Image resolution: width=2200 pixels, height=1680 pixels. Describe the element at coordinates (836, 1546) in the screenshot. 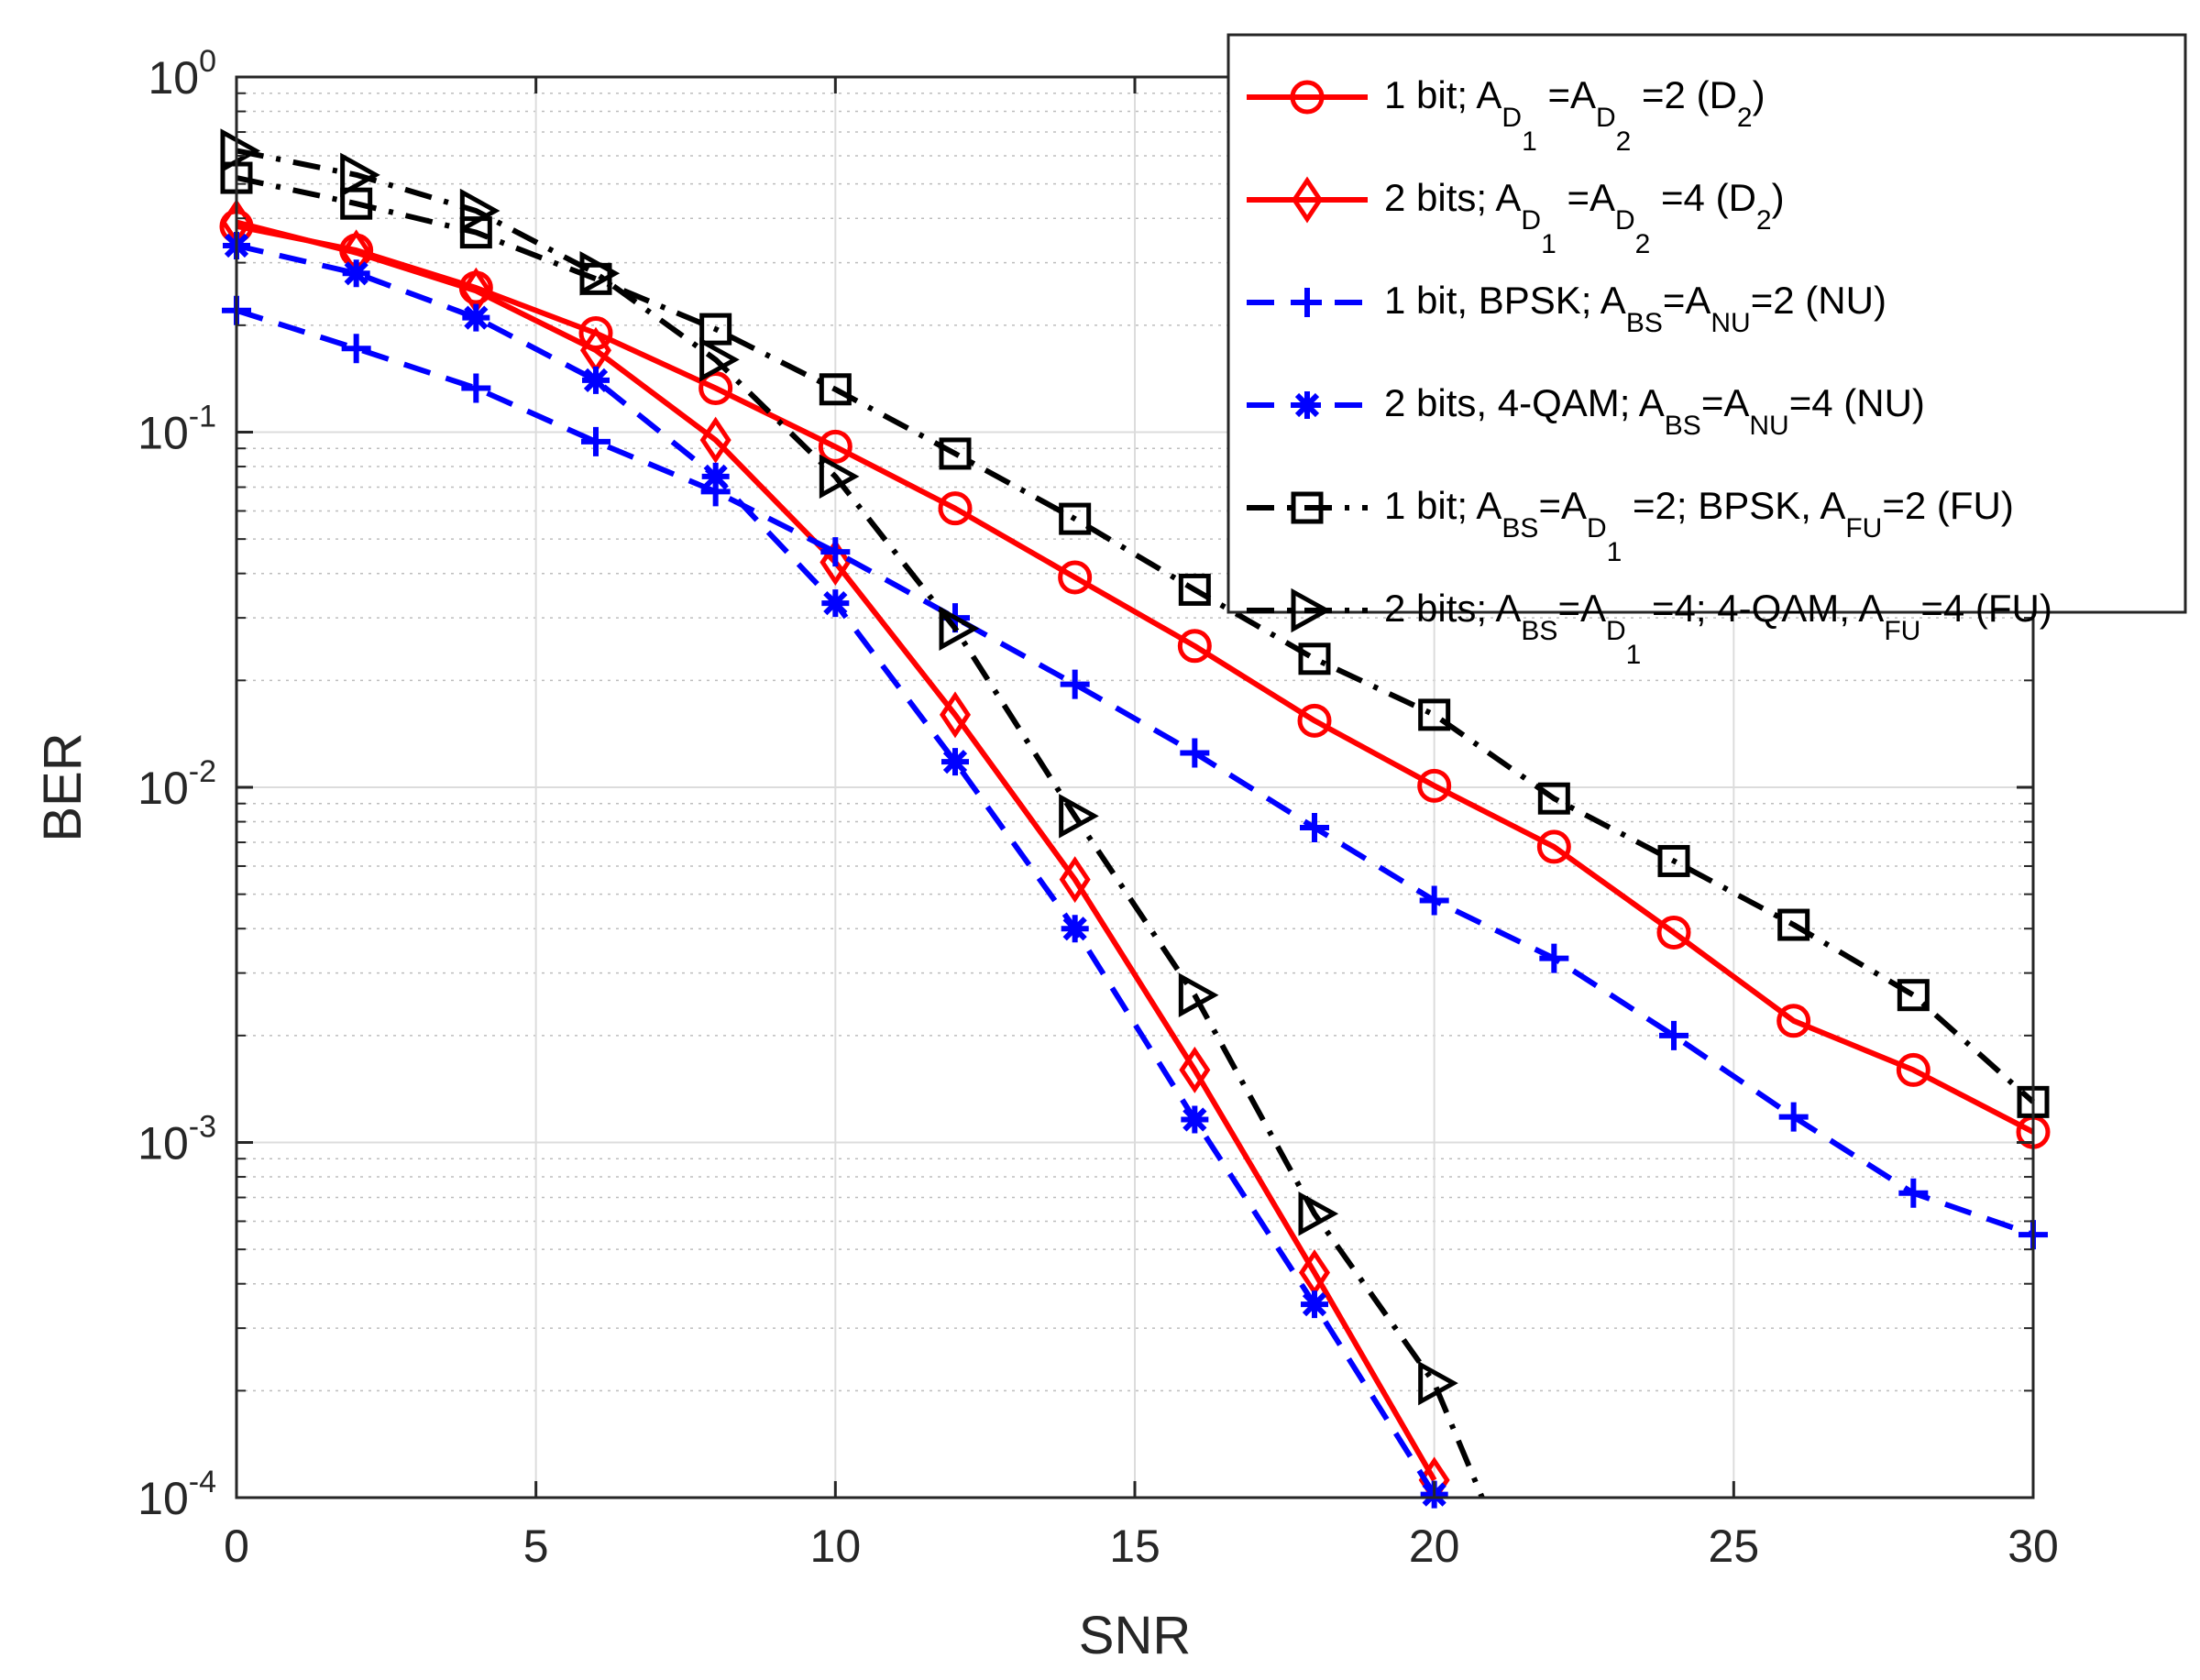

I see `x-tick-label: 10` at that location.